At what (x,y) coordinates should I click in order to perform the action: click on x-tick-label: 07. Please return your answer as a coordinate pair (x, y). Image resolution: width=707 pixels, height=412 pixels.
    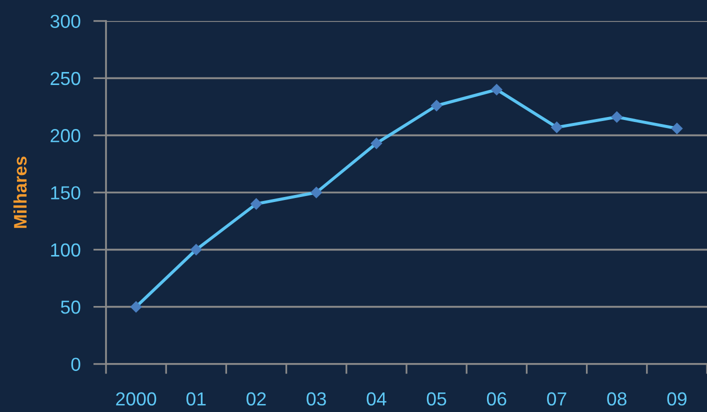
    Looking at the image, I should click on (556, 399).